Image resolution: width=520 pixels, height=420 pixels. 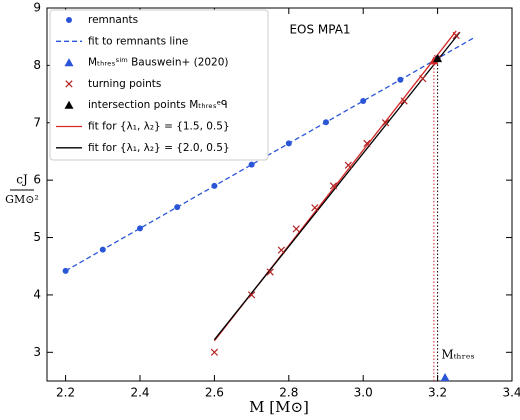 What do you see at coordinates (279, 407) in the screenshot?
I see `x-axis-label: M [M⊙]` at bounding box center [279, 407].